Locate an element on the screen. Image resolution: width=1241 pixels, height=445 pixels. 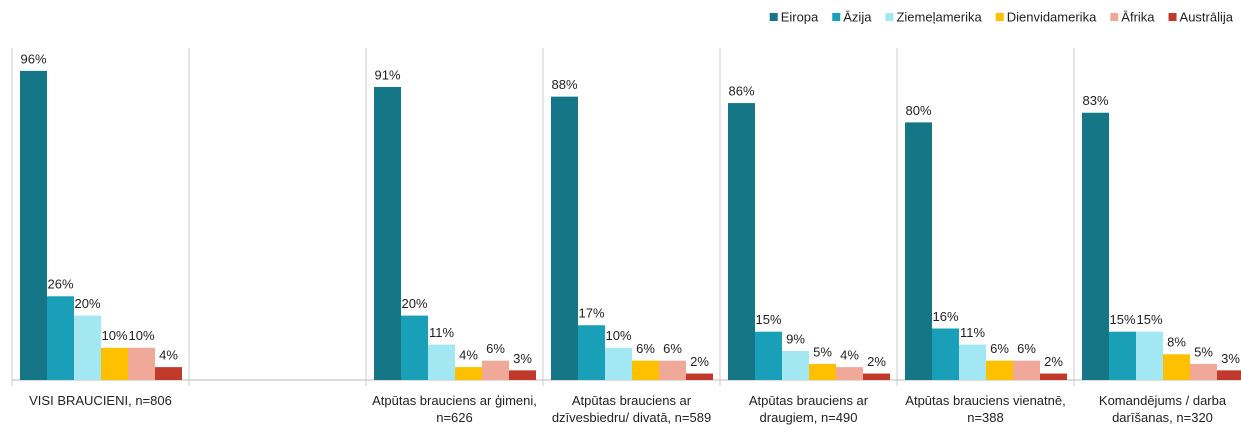
data-label: 96% is located at coordinates (33, 58).